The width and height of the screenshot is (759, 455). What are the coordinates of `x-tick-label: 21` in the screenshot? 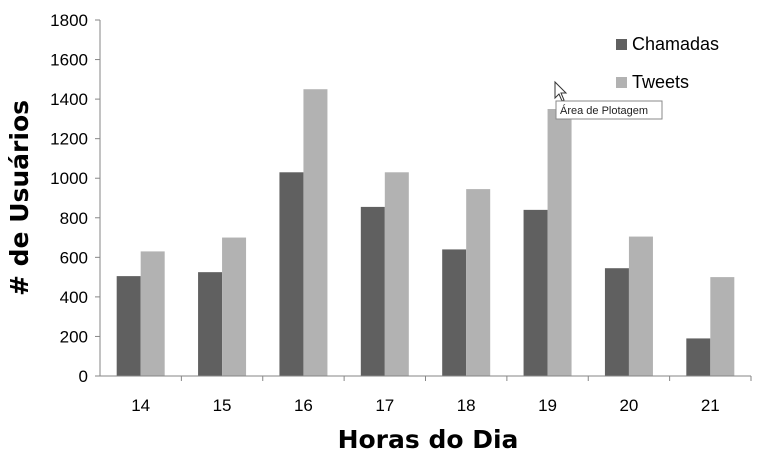 It's located at (710, 405).